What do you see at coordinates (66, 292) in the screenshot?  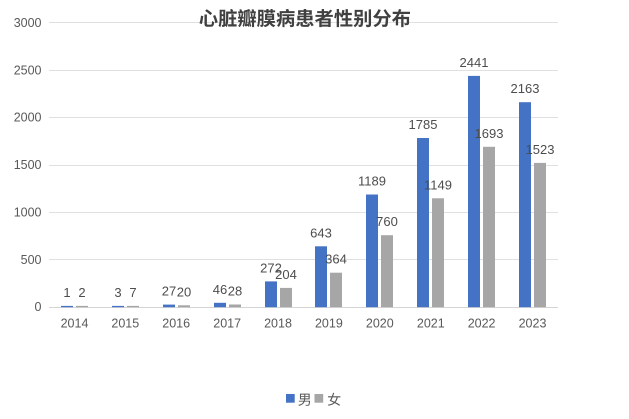 I see `svg-text: 1` at bounding box center [66, 292].